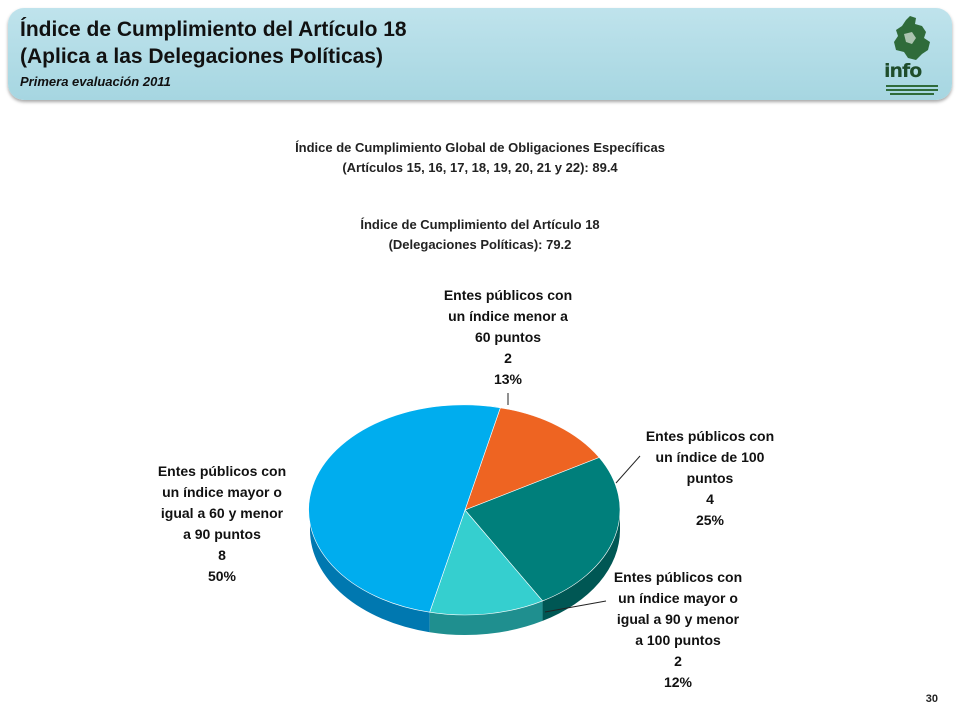  What do you see at coordinates (710, 457) in the screenshot?
I see `slice-label-1-line-1: un índice de 100` at bounding box center [710, 457].